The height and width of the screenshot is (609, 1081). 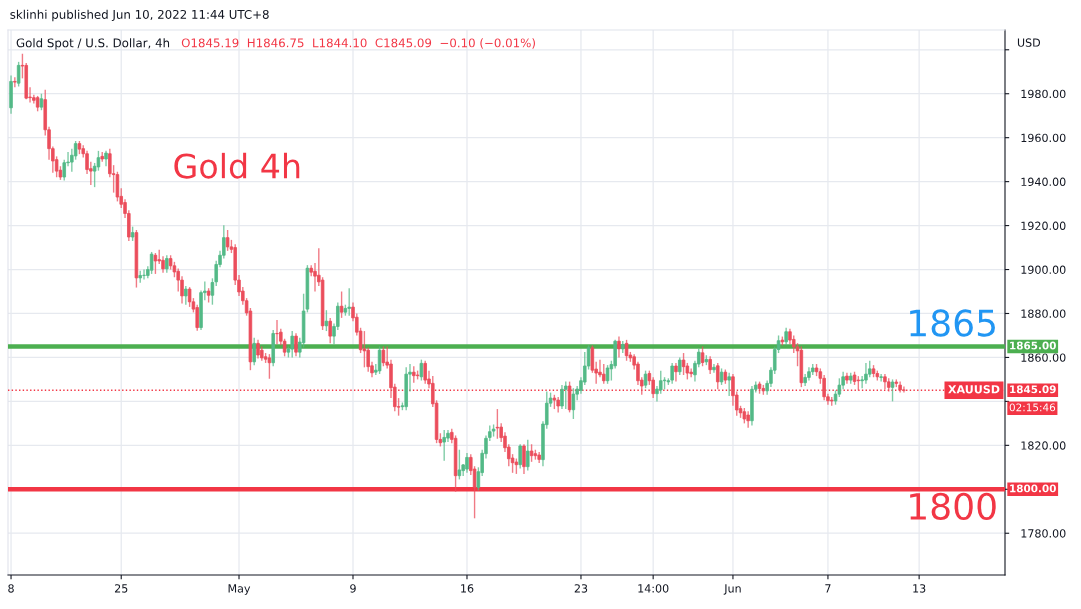 I want to click on text: Gold Spot / U.S. Dollar, 4h, so click(x=93, y=44).